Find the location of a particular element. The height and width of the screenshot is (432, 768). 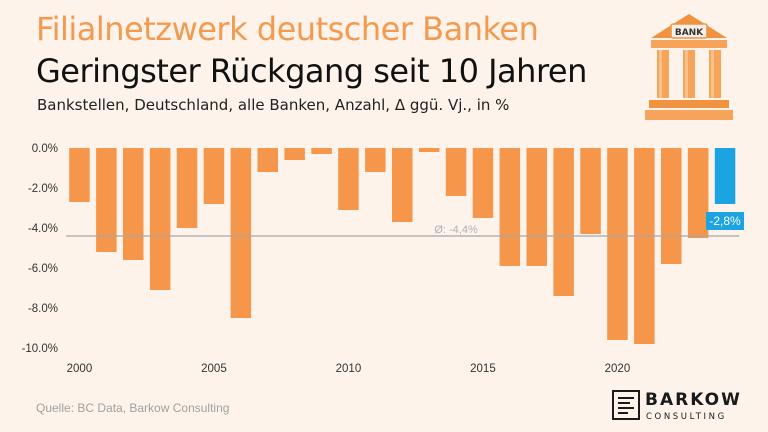

x-tick-label: 2020 is located at coordinates (618, 369).